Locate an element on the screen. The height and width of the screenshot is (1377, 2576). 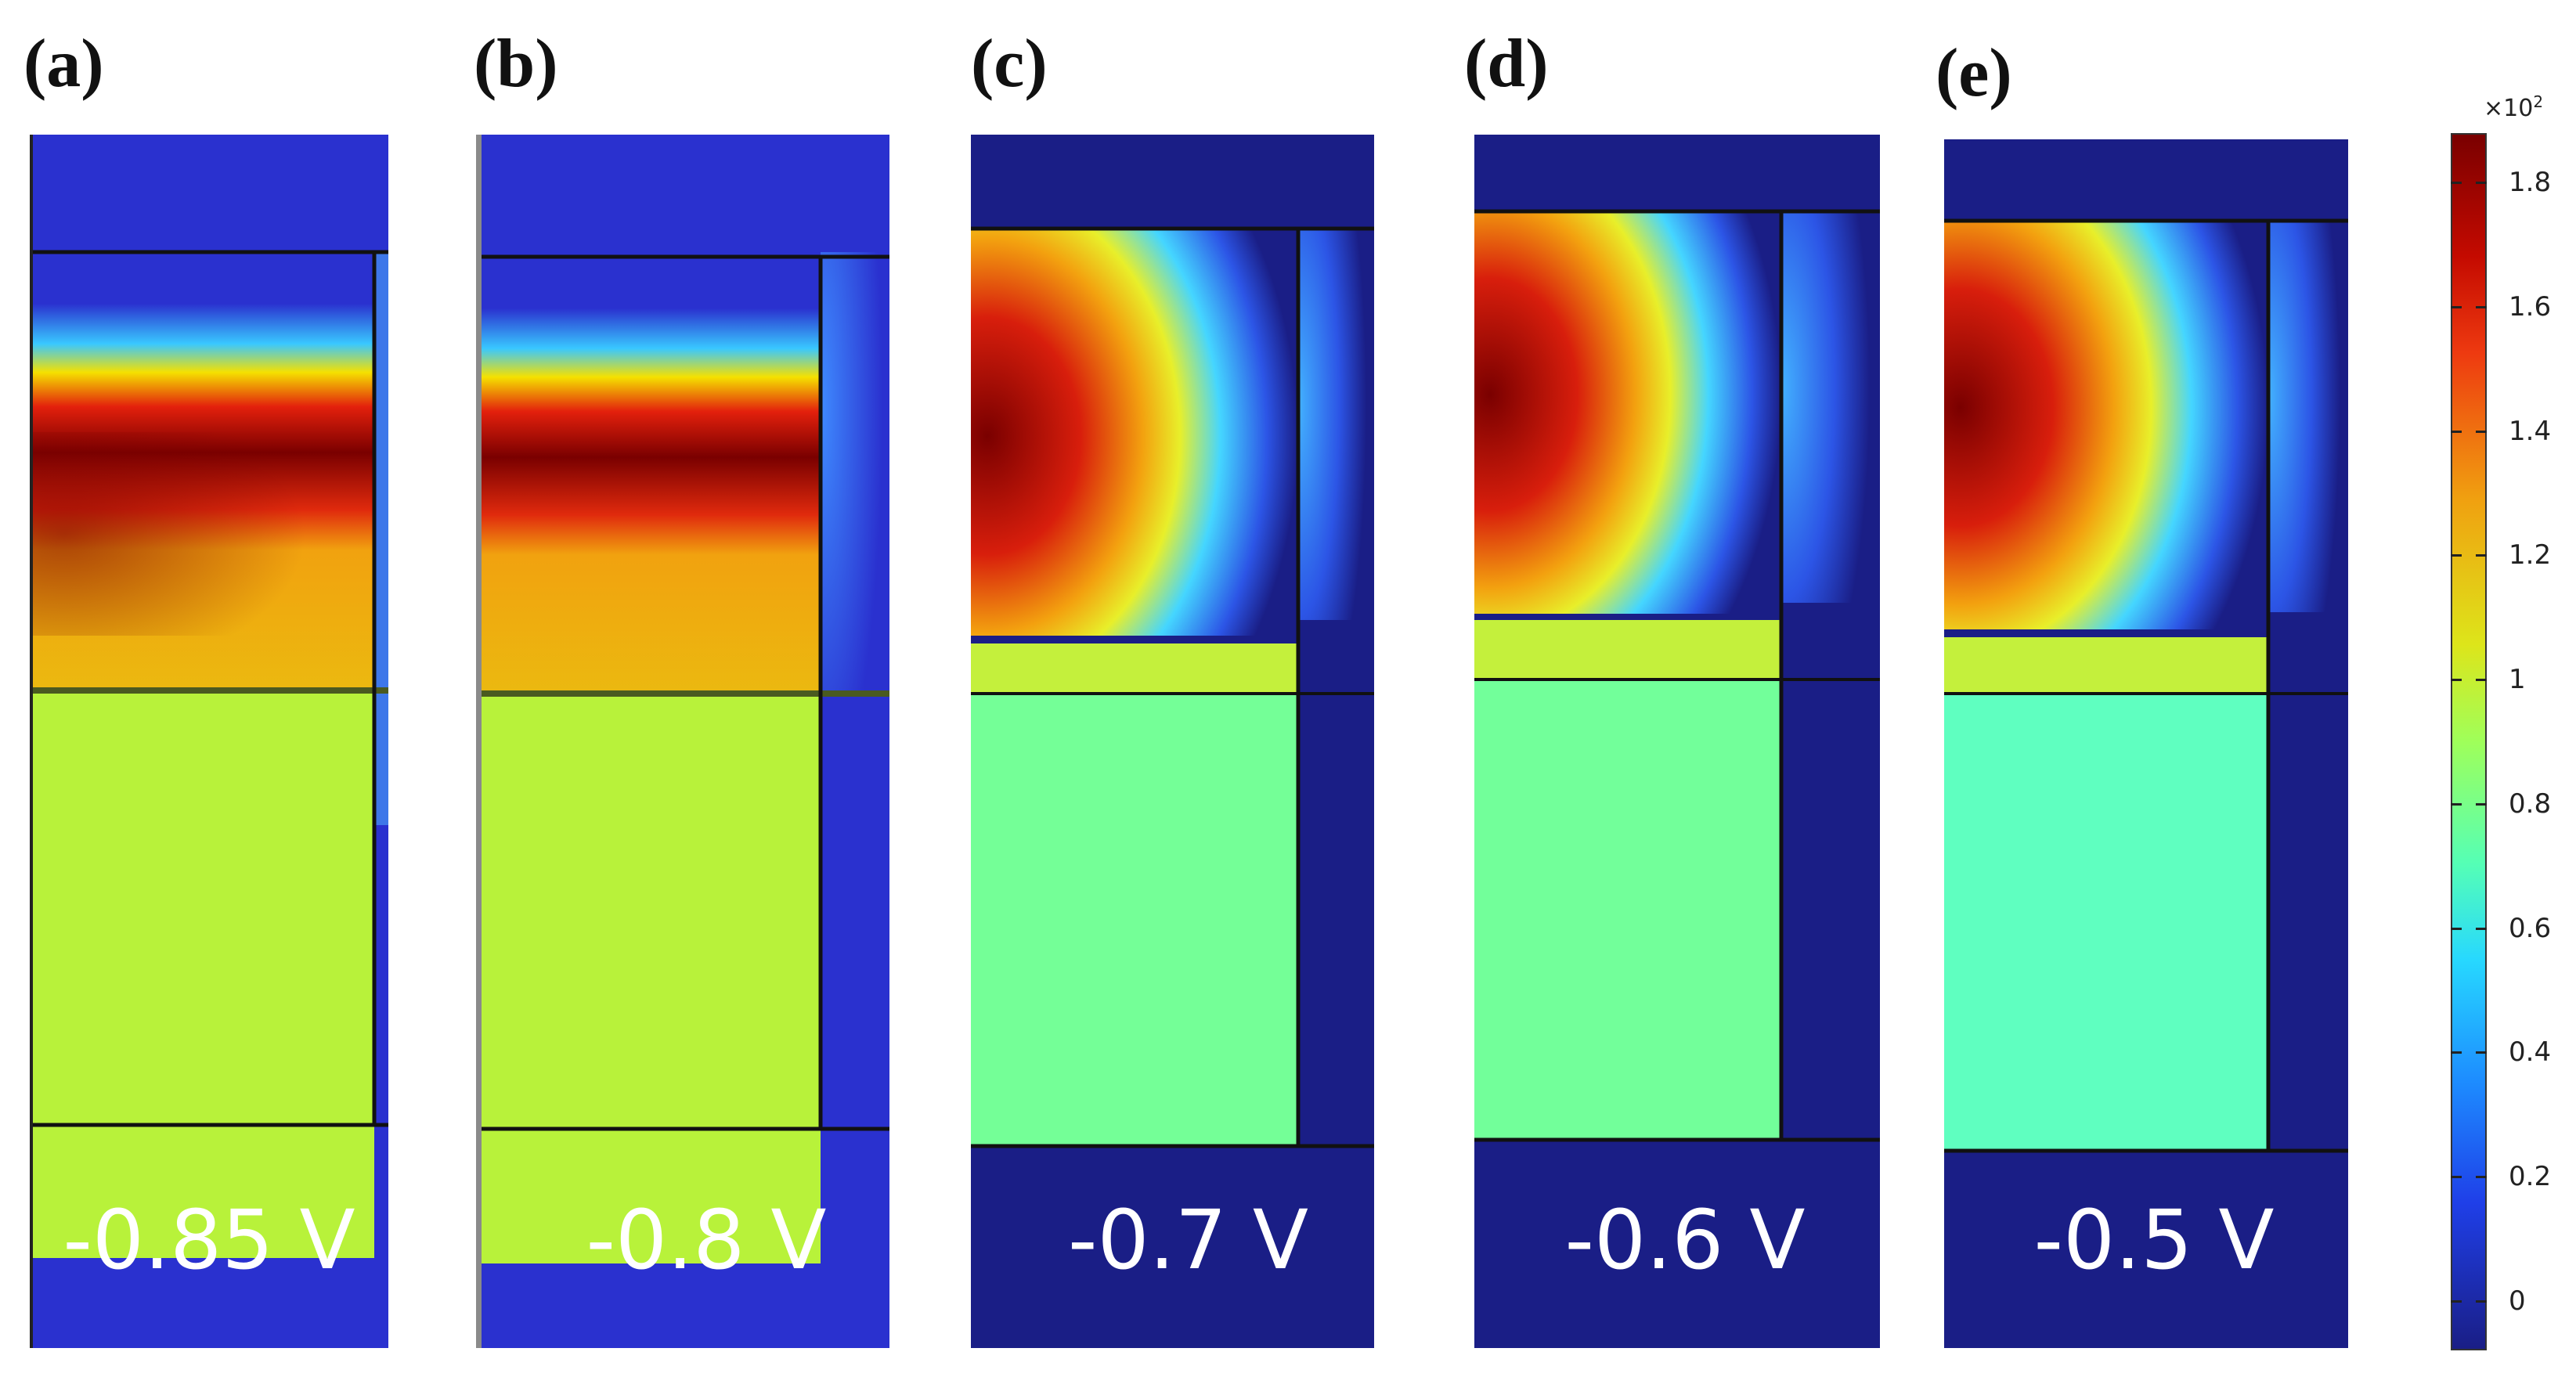
panel-e-field is located at coordinates (2146, 743).